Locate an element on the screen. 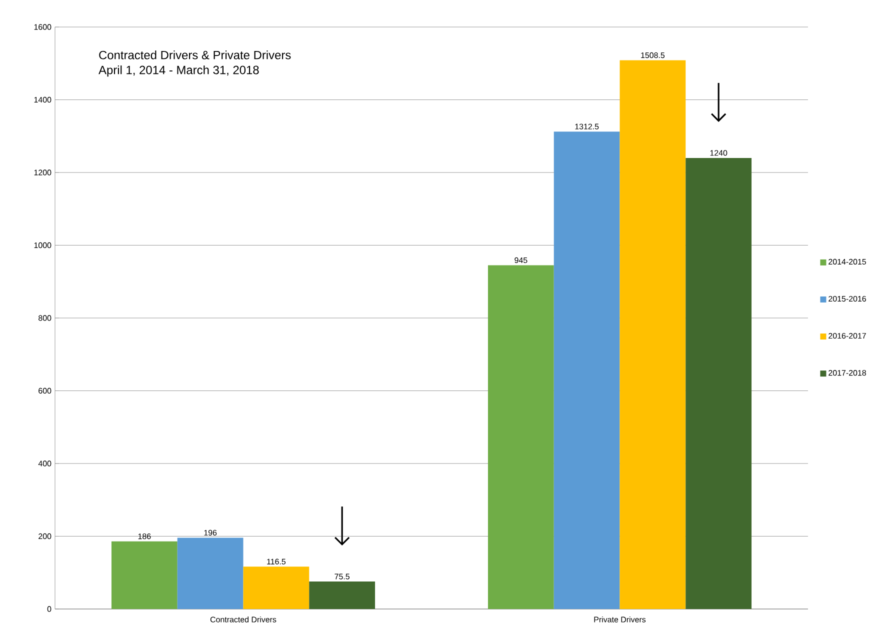 The image size is (883, 634). text: Contracted Drivers & Private Drivers is located at coordinates (195, 55).